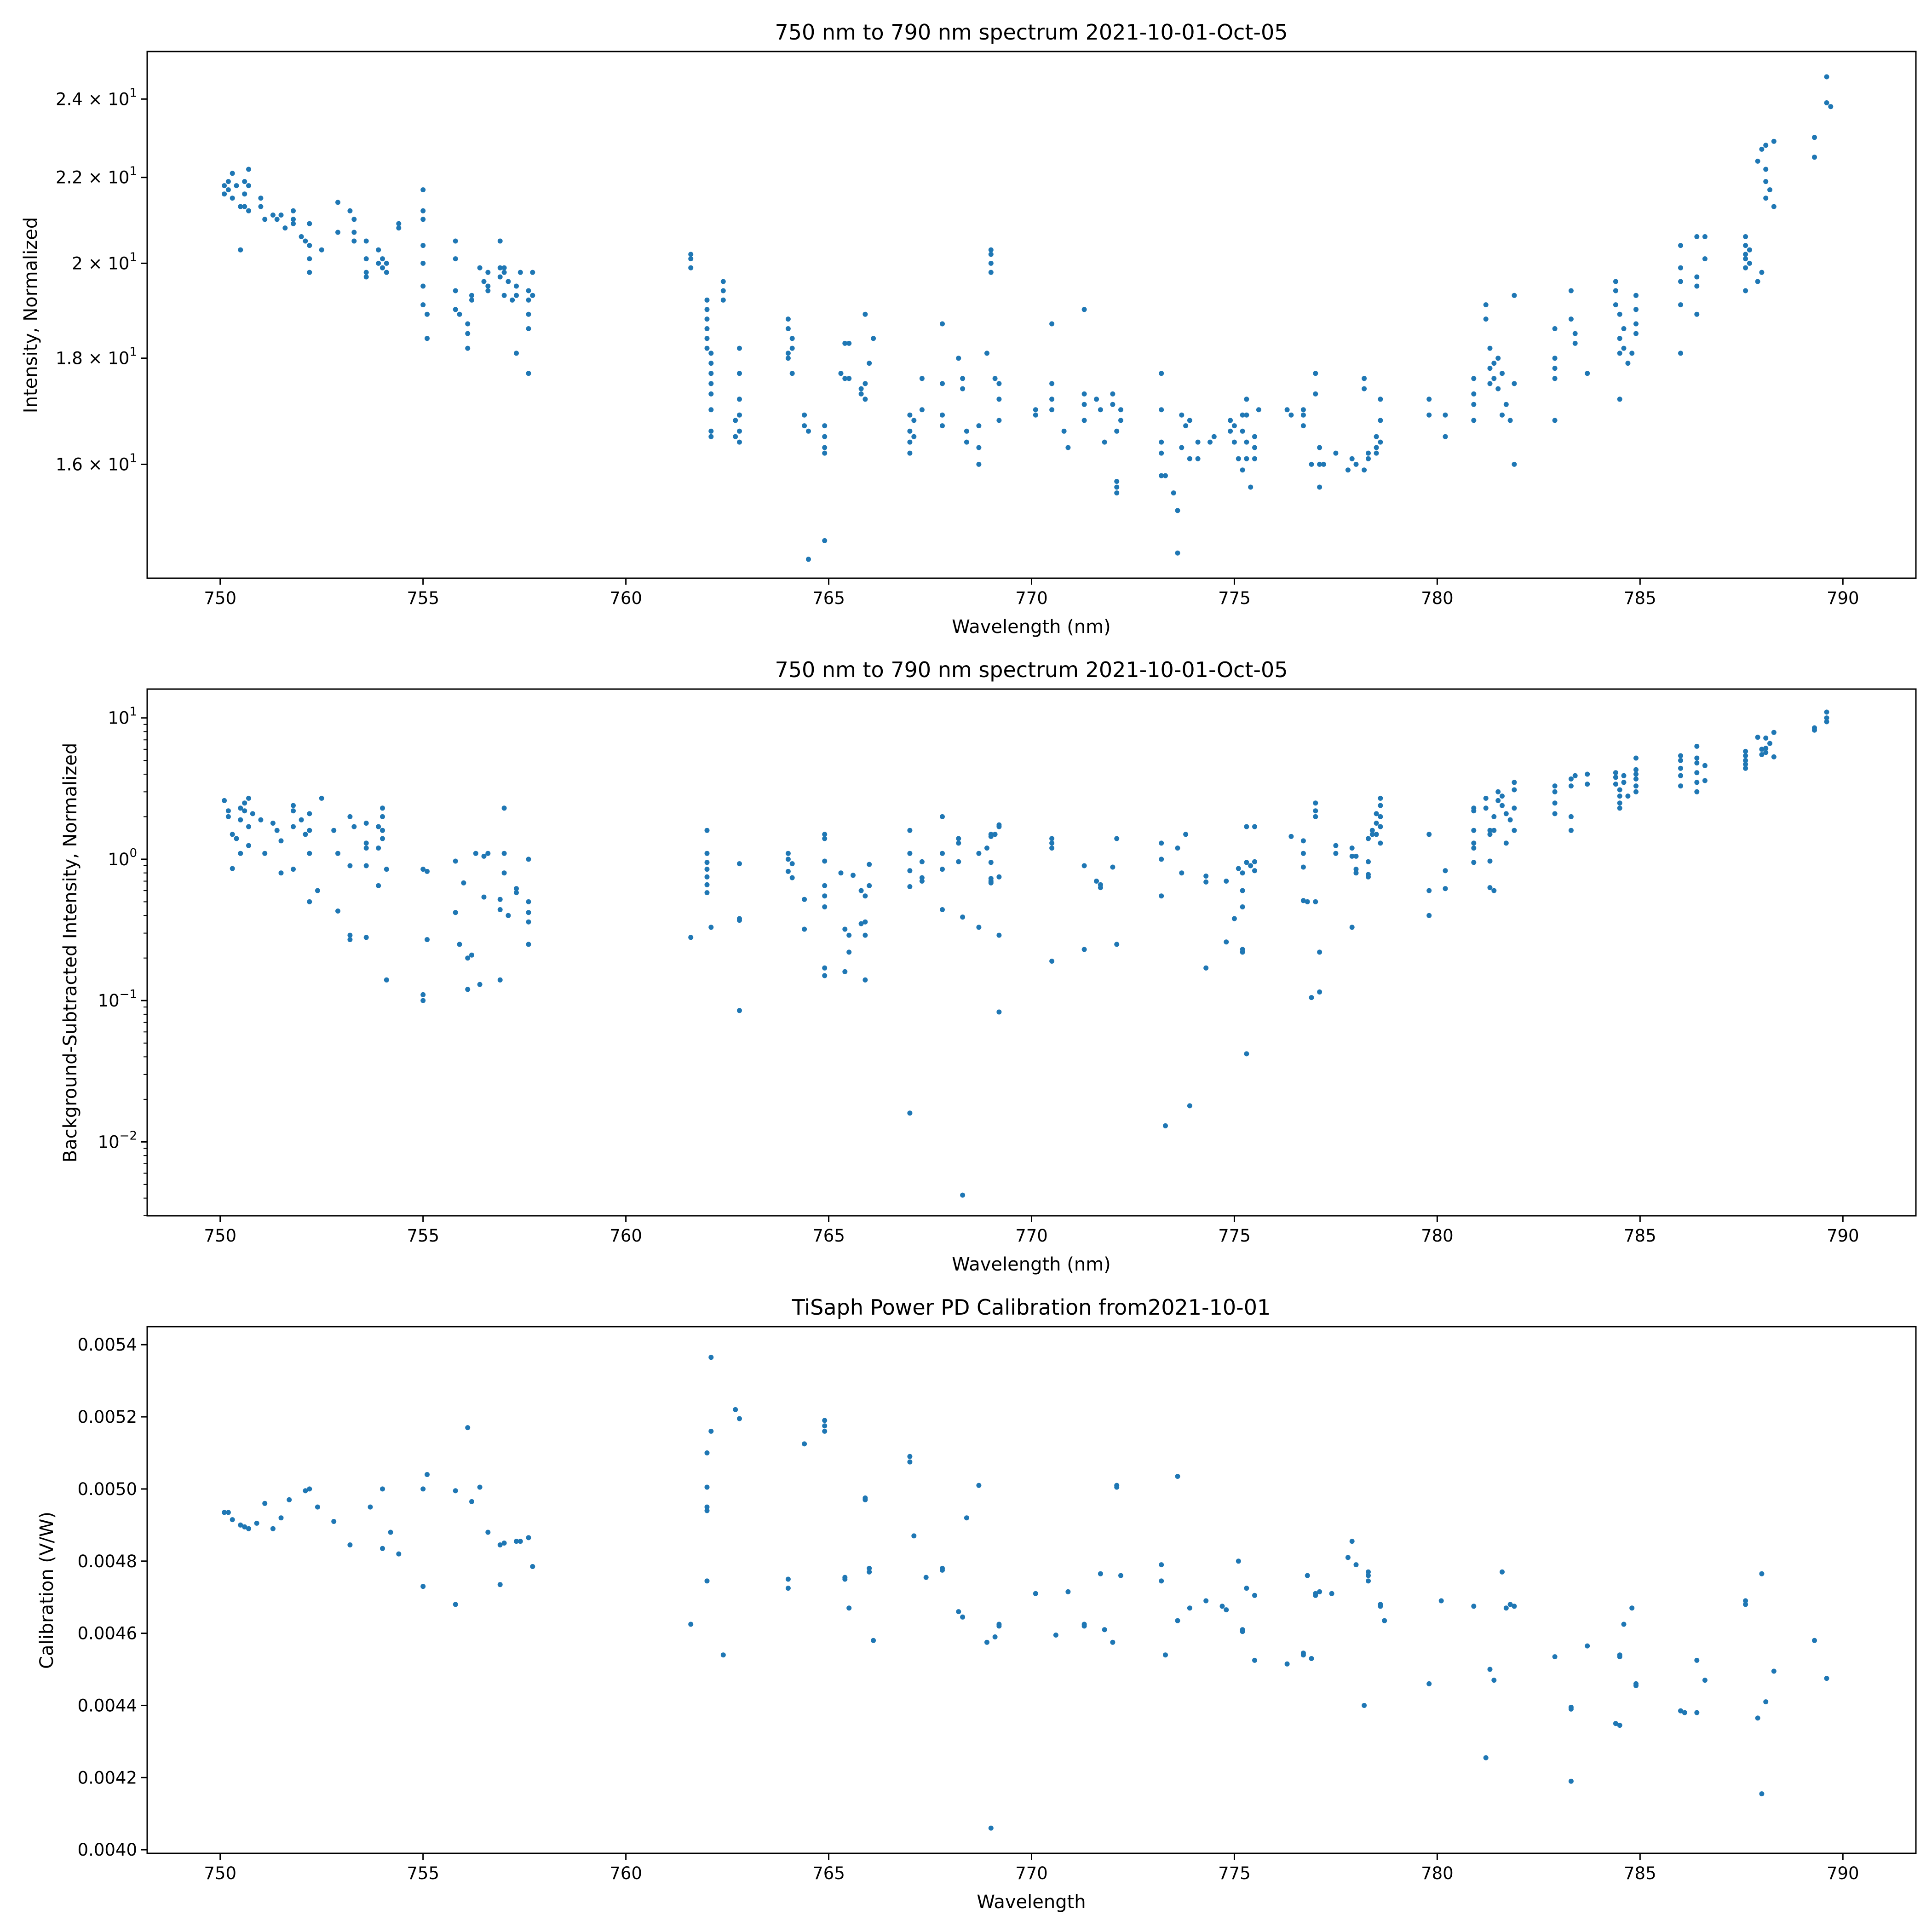 The image size is (1932, 1932). Describe the element at coordinates (107, 1850) in the screenshot. I see `y-tick-label: 0.0040` at that location.